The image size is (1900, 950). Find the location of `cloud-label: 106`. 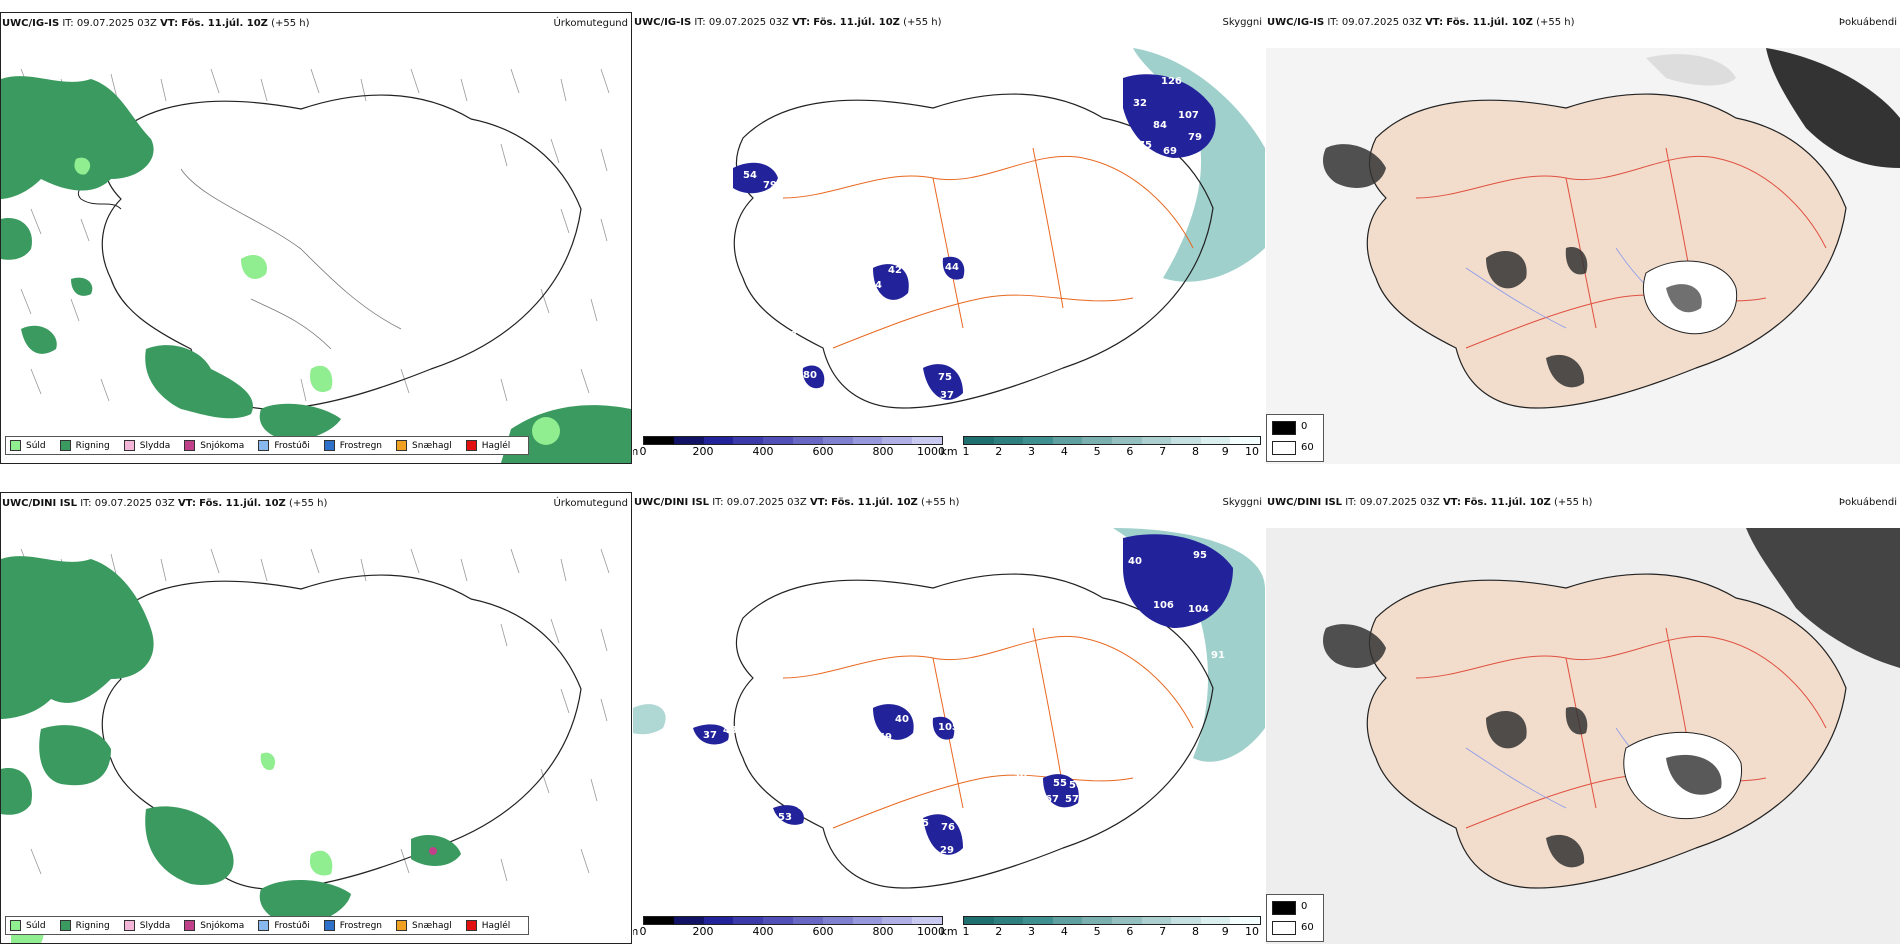

cloud-label: 106 is located at coordinates (1163, 605).